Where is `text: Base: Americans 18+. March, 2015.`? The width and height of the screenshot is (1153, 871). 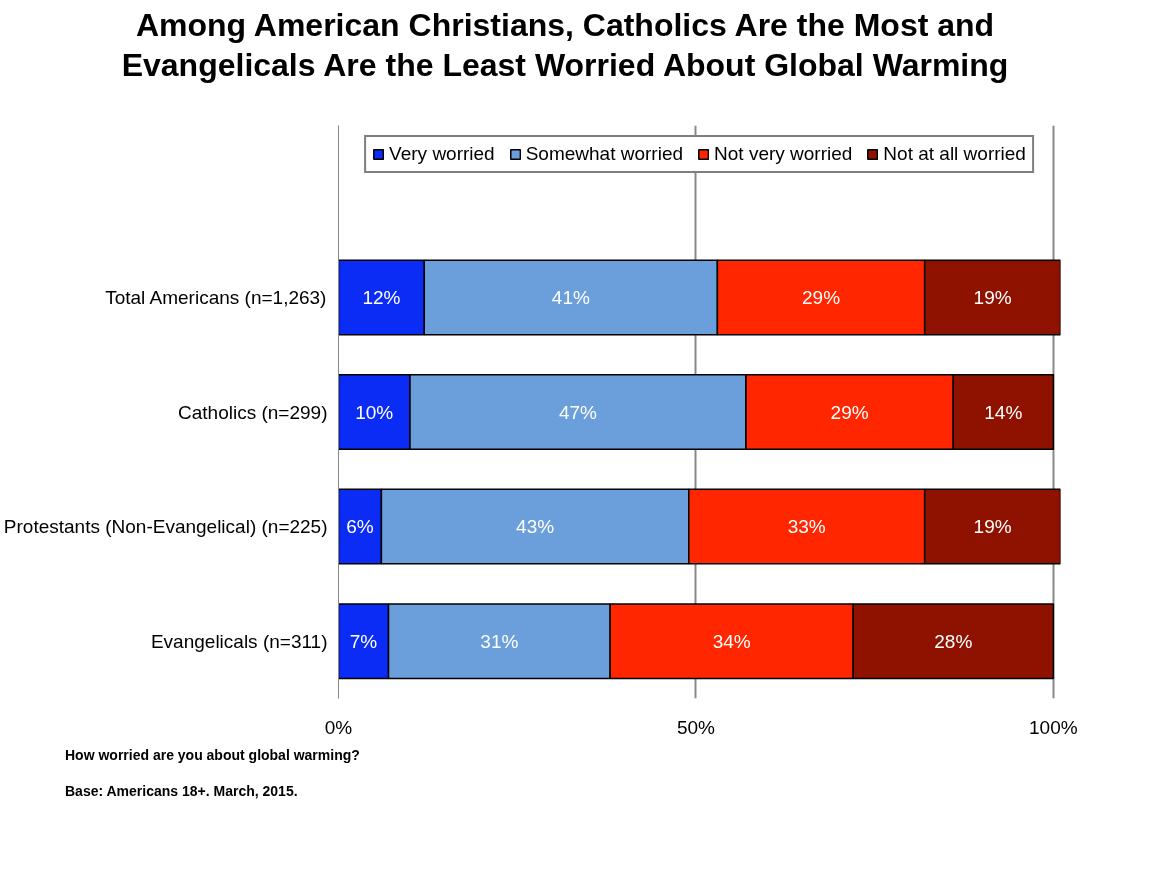 text: Base: Americans 18+. March, 2015. is located at coordinates (181, 791).